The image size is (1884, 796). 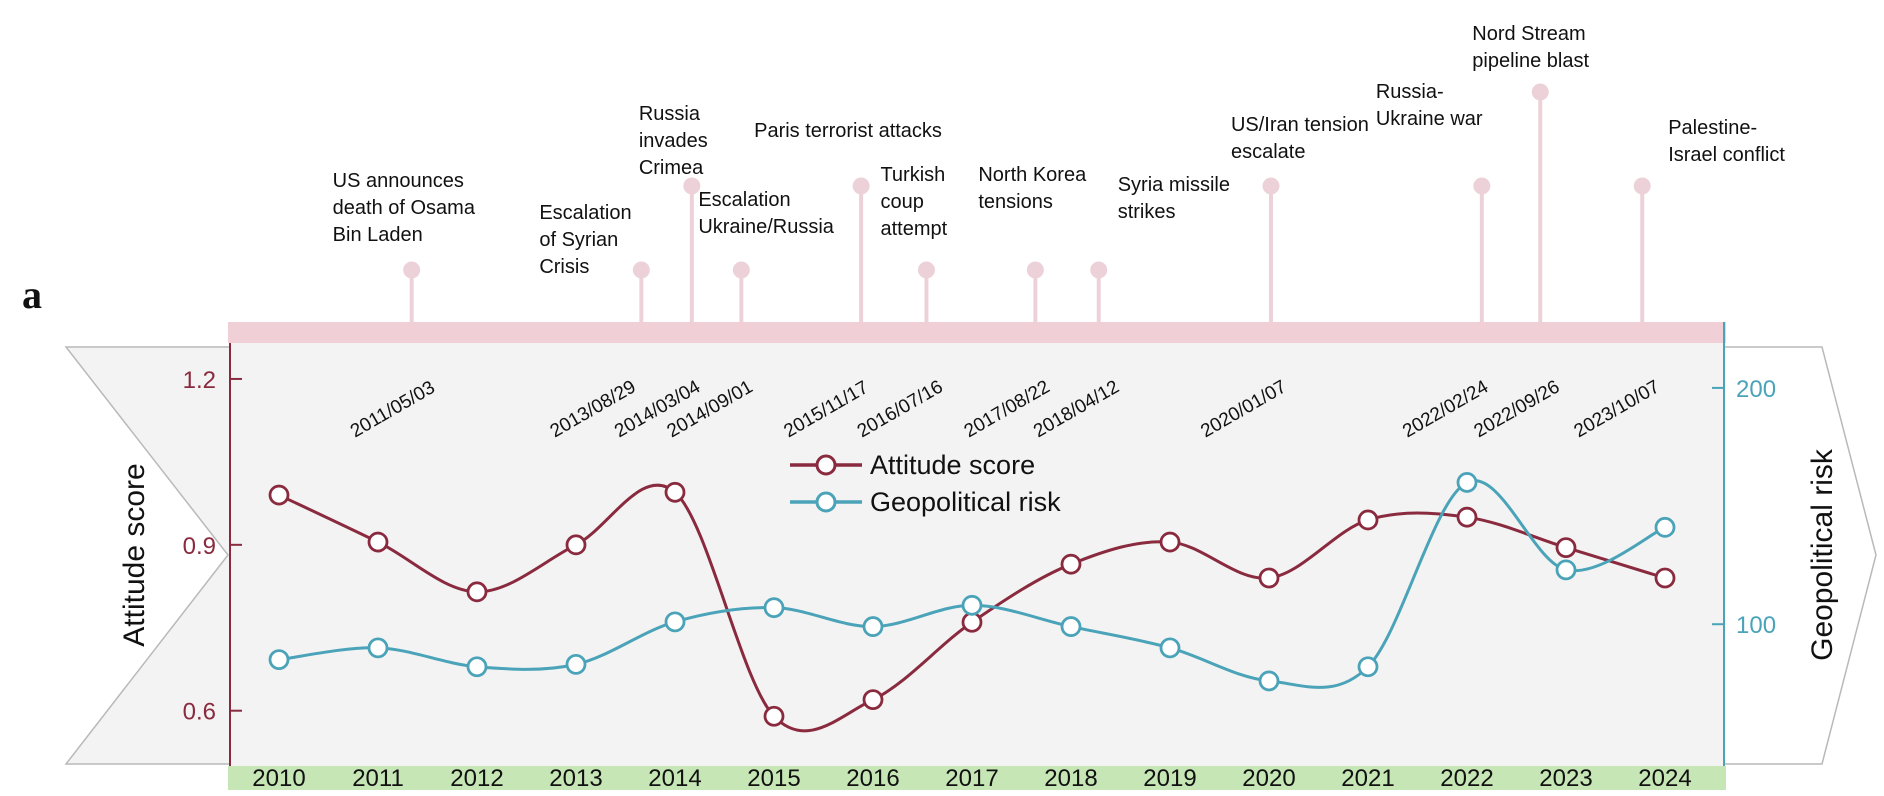 I want to click on year-label: 2010, so click(x=278, y=778).